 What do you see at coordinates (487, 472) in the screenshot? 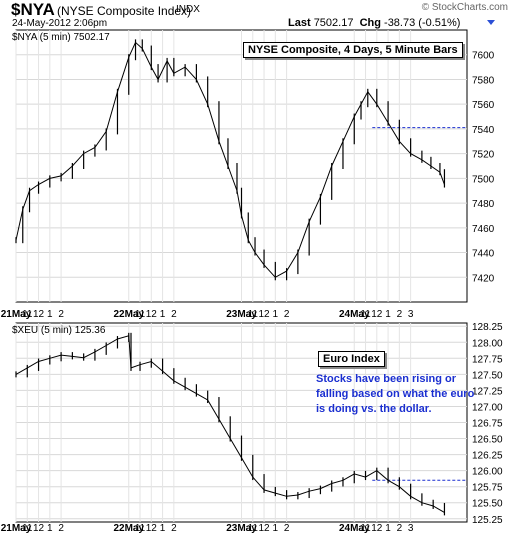
I see `y-tick-label: 126.00` at bounding box center [487, 472].